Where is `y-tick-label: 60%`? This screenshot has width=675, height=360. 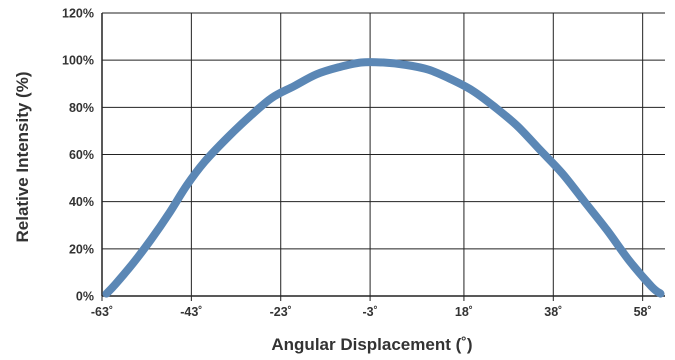
y-tick-label: 60% is located at coordinates (81, 155).